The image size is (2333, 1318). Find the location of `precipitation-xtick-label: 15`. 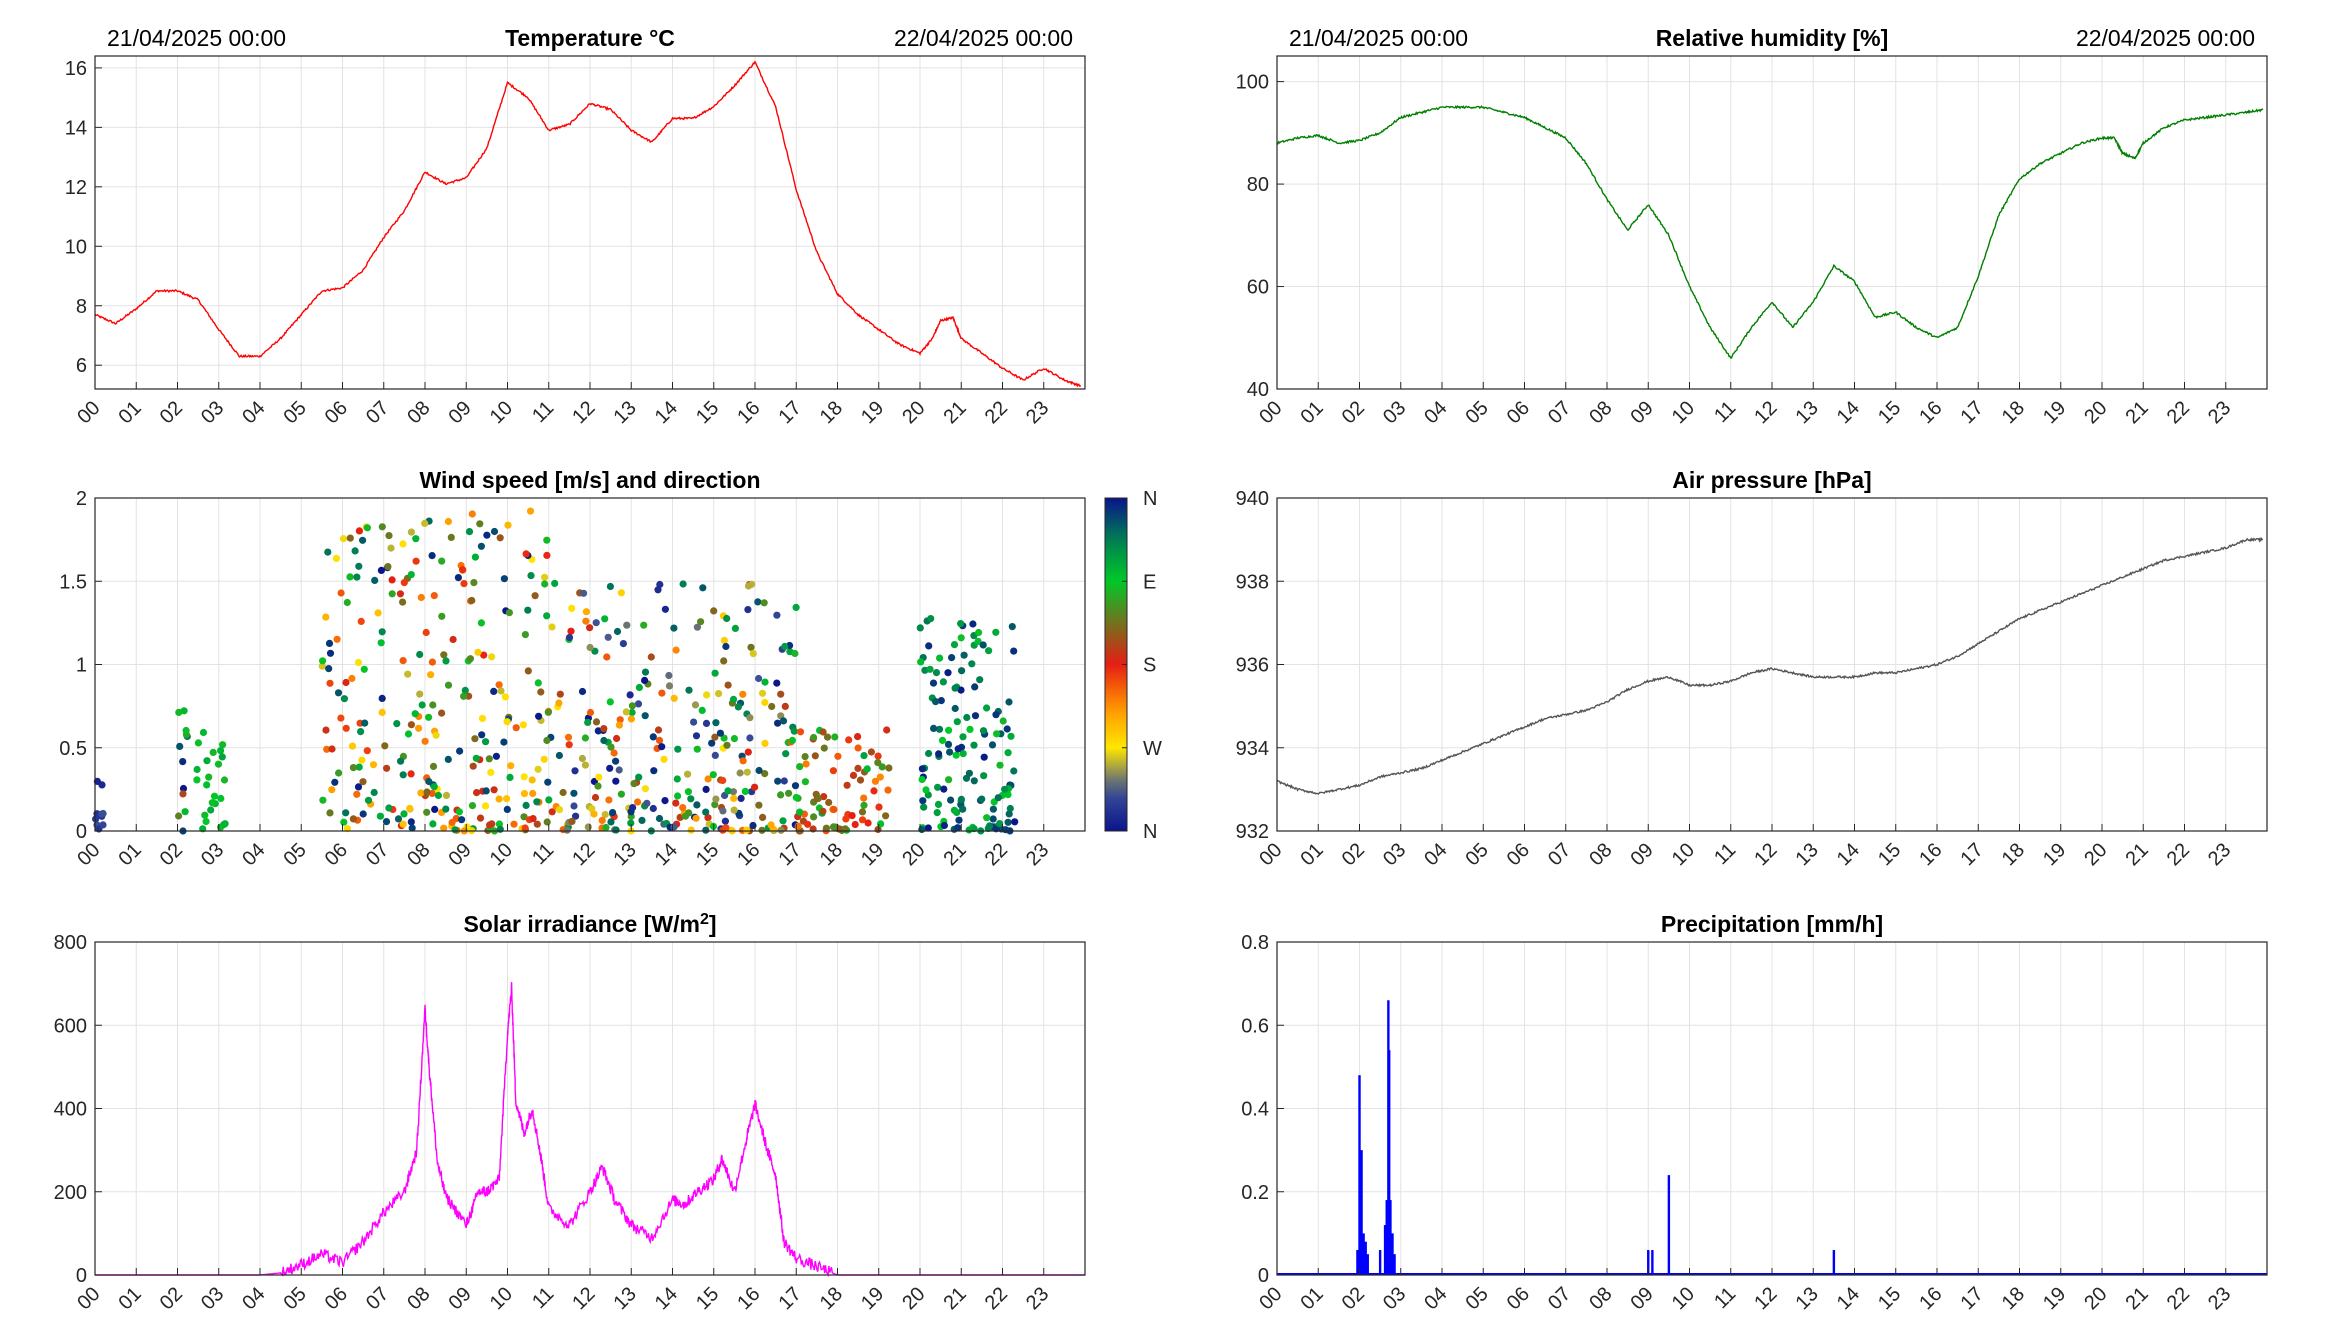

precipitation-xtick-label: 15 is located at coordinates (1889, 1298).